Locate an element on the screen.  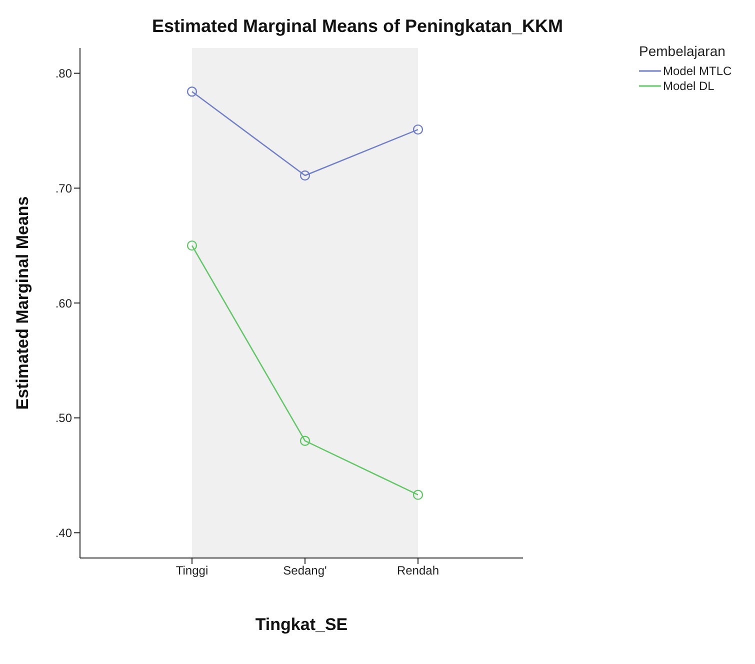
x-tick-label: Tinggi is located at coordinates (192, 571).